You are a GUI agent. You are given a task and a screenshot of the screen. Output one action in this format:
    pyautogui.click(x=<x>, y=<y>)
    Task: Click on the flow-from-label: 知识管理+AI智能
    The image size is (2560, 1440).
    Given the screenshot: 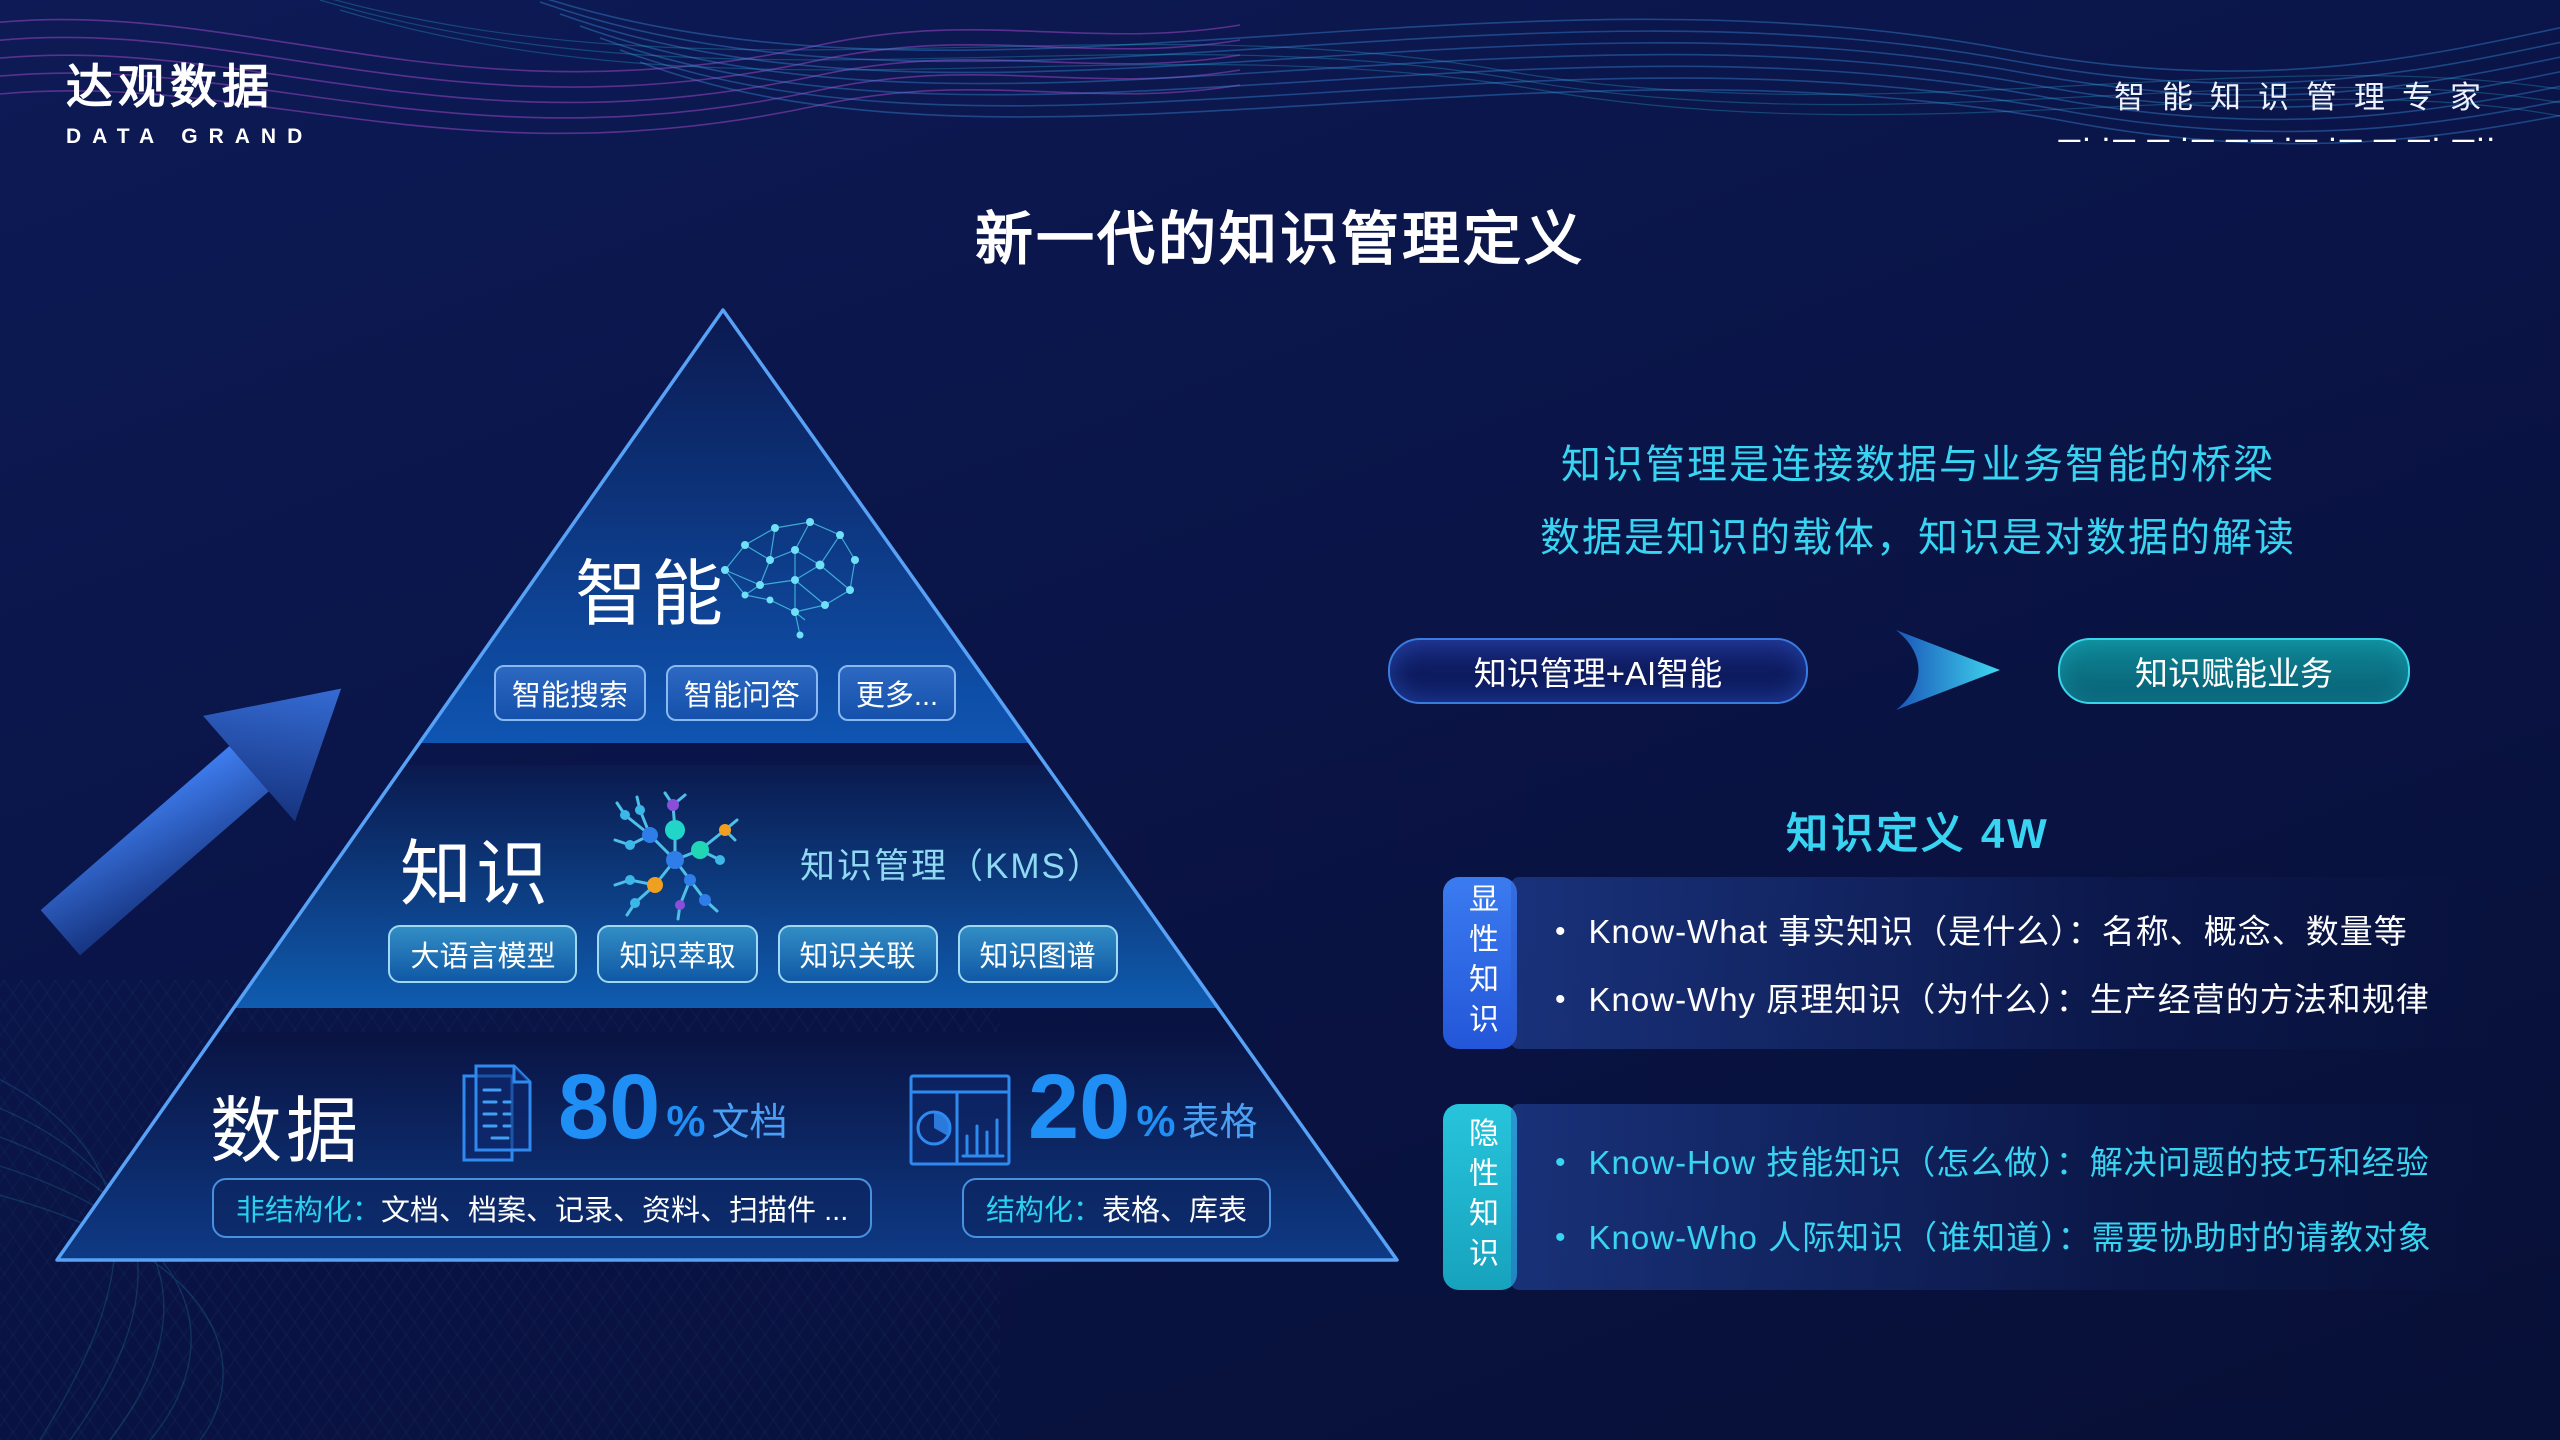 What is the action you would take?
    pyautogui.click(x=1598, y=673)
    